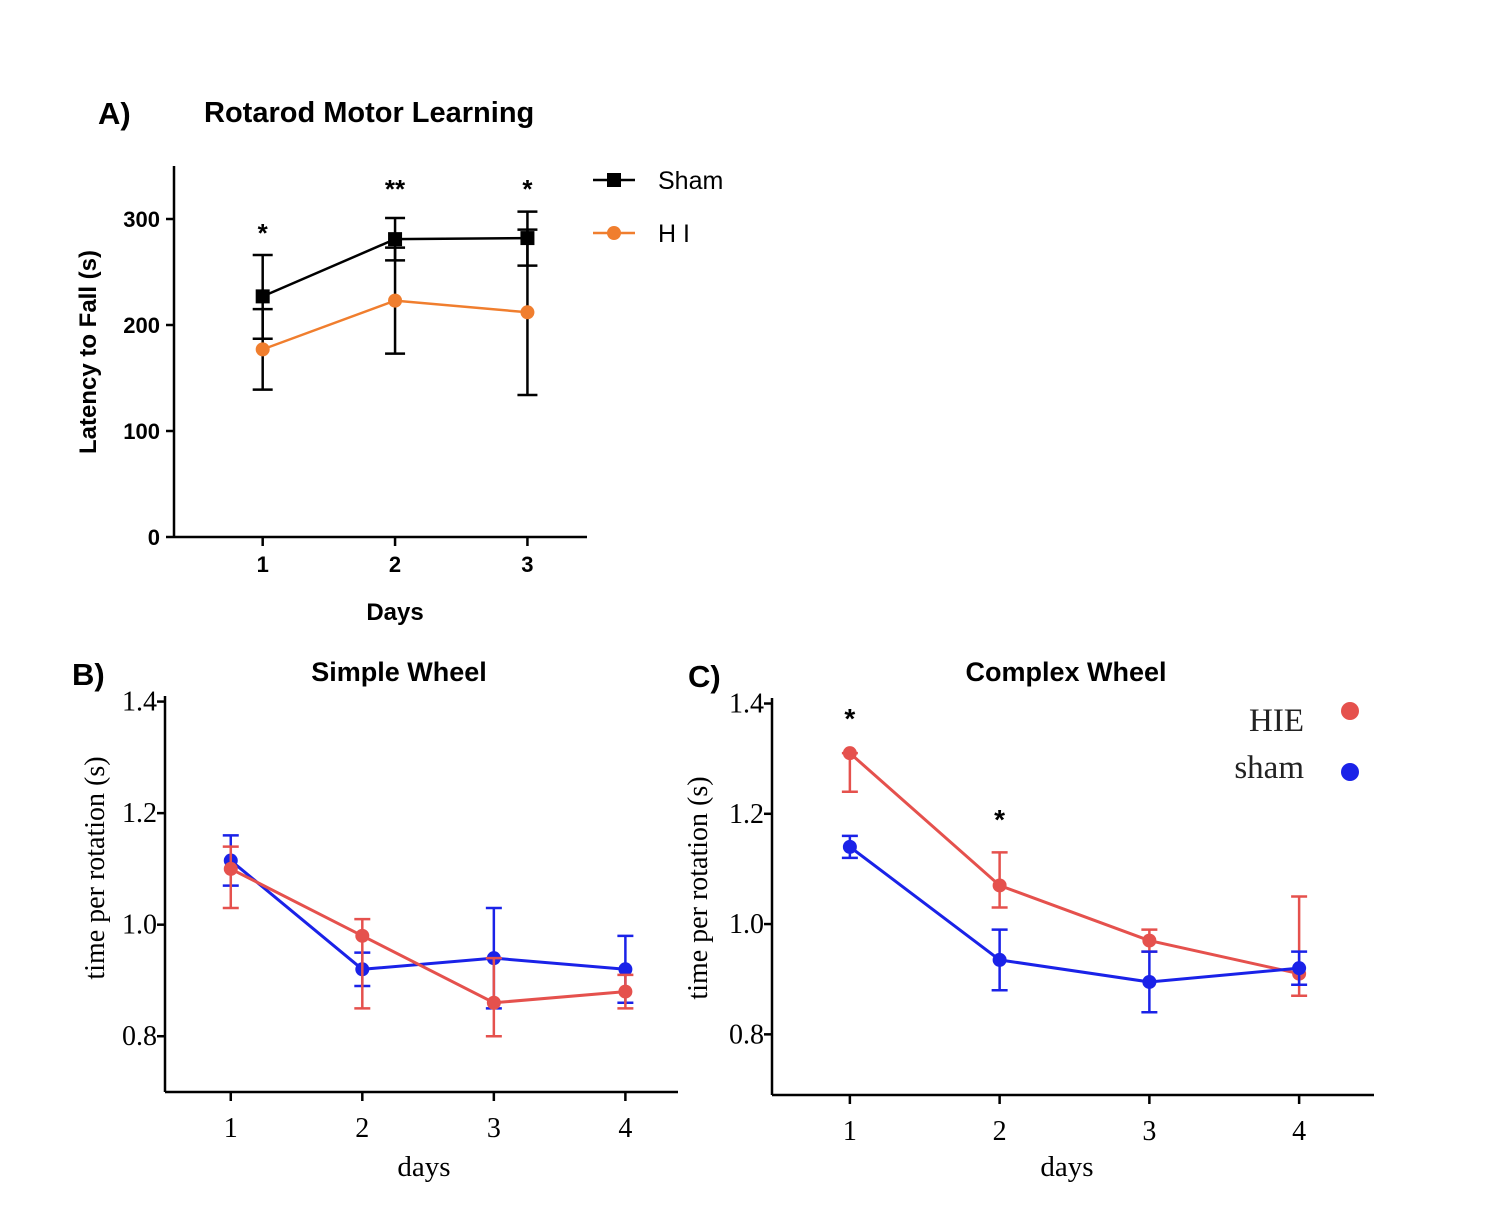 The image size is (1510, 1214). Describe the element at coordinates (369, 113) in the screenshot. I see `panel-a-title: Rotarod Motor Learning` at that location.